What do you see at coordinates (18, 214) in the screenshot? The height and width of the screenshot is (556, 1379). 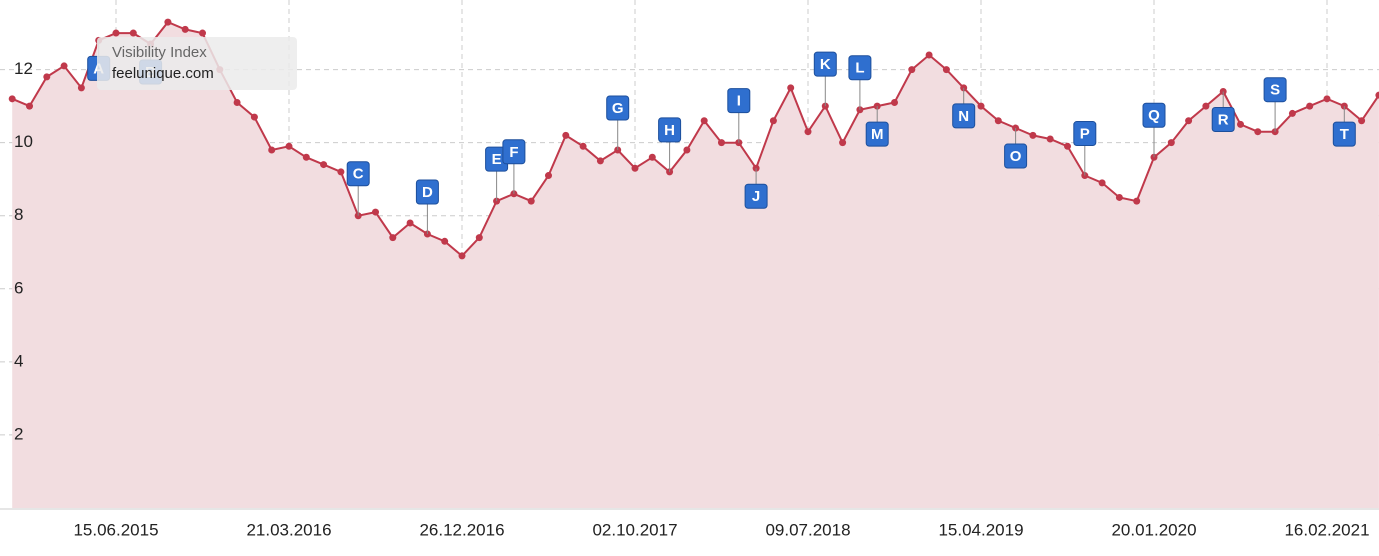 I see `y-tick-label: 8` at bounding box center [18, 214].